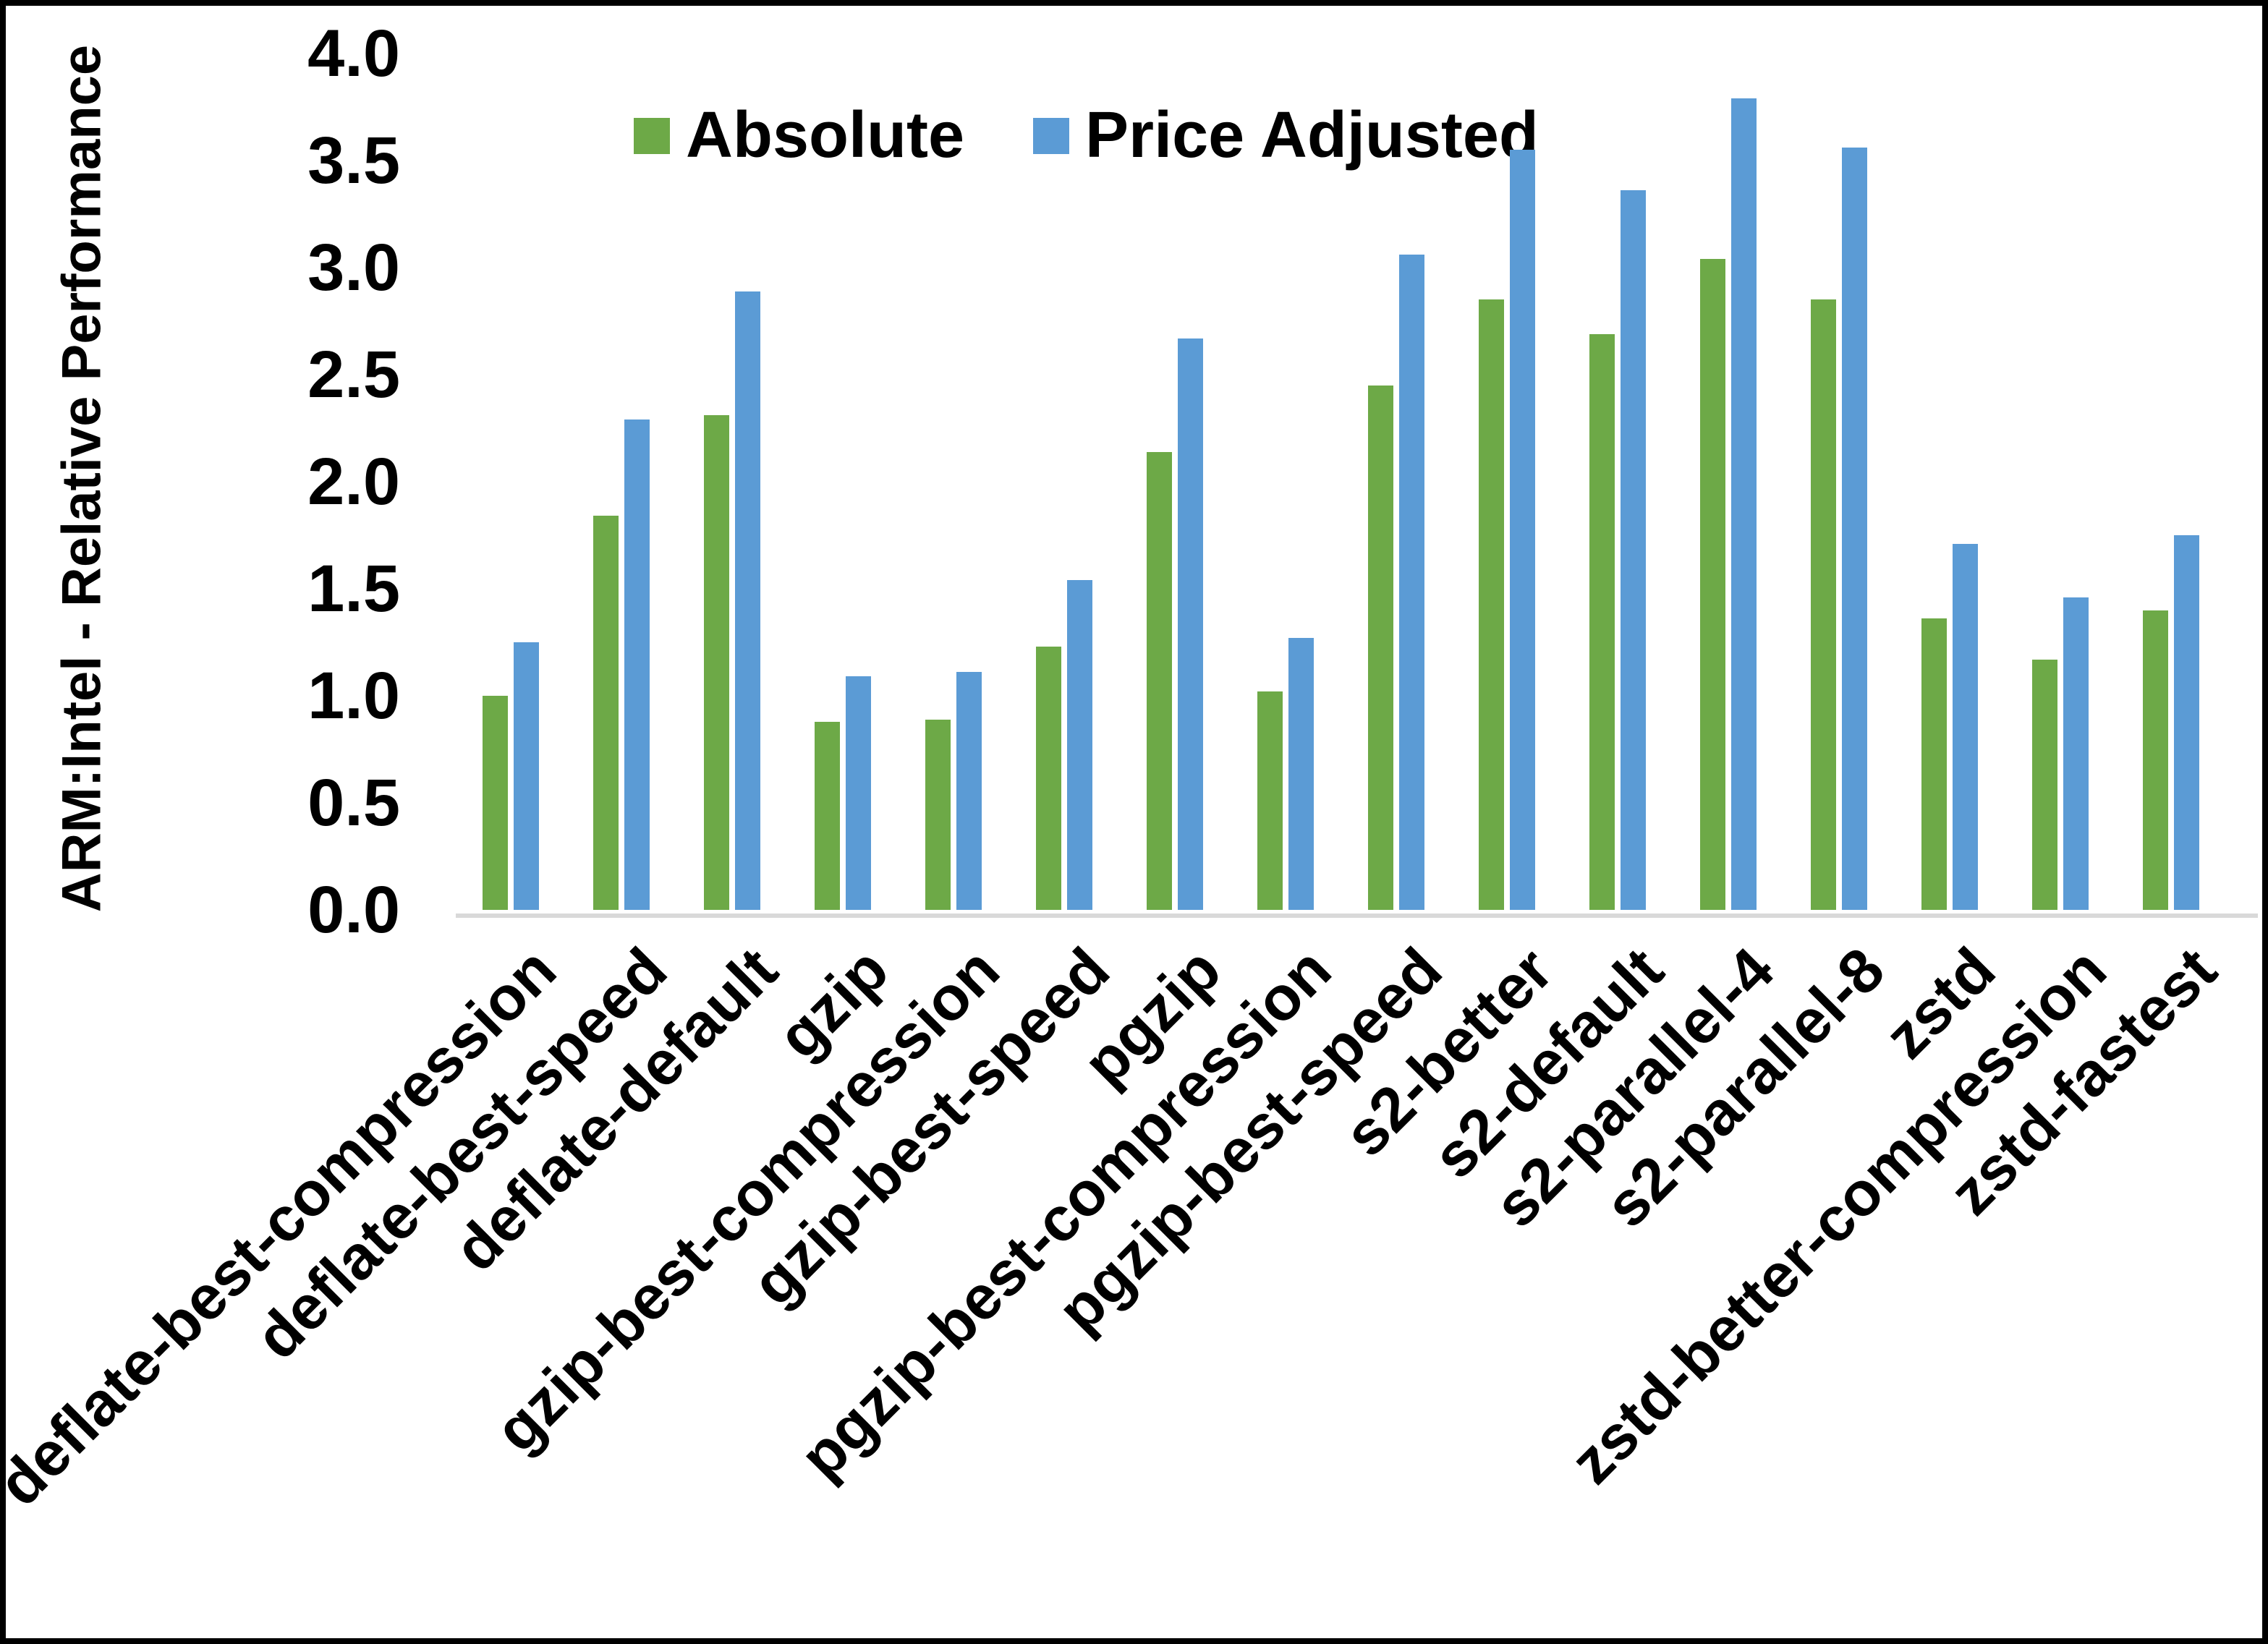 The width and height of the screenshot is (2268, 1644). I want to click on y-tick-label: 0.5, so click(353, 803).